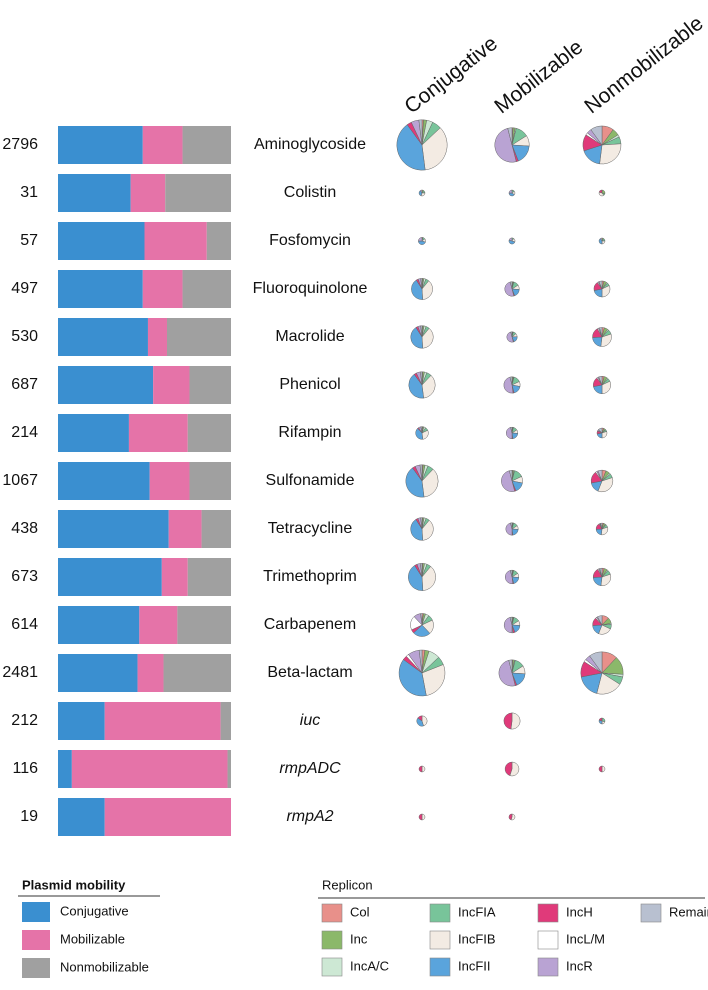 The image size is (708, 990). Describe the element at coordinates (688, 911) in the screenshot. I see `legend-label: Remaining replicons` at that location.